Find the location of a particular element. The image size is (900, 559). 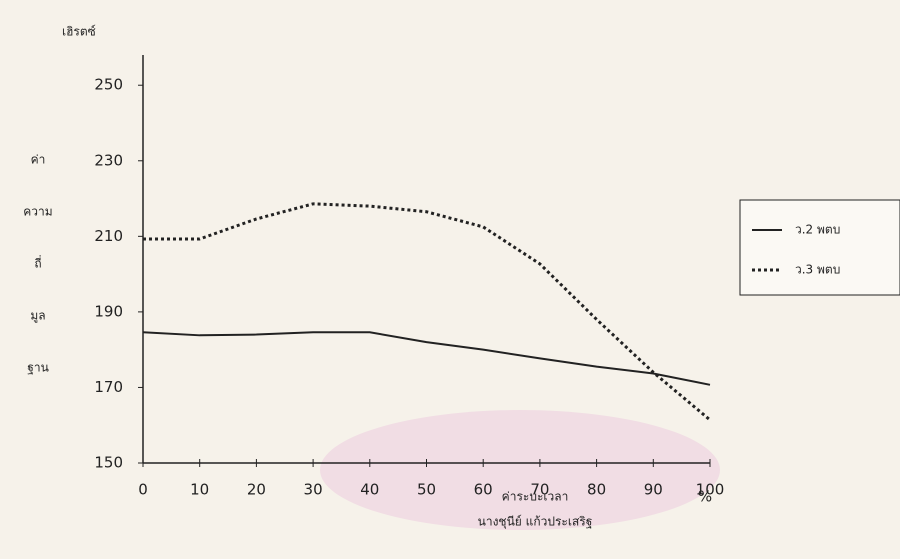

x-tick-label: 20 is located at coordinates (256, 490).